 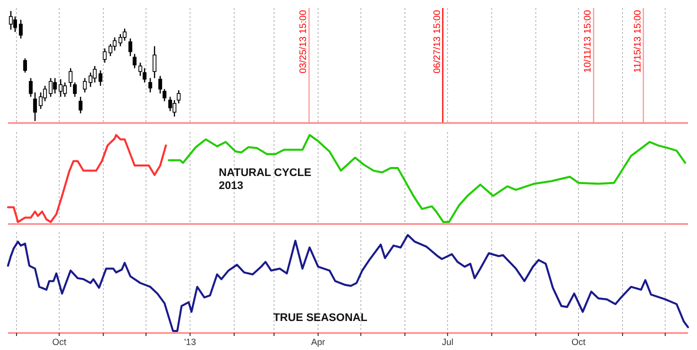 What do you see at coordinates (265, 179) in the screenshot?
I see `annotation: NATURAL CYCLE 2013` at bounding box center [265, 179].